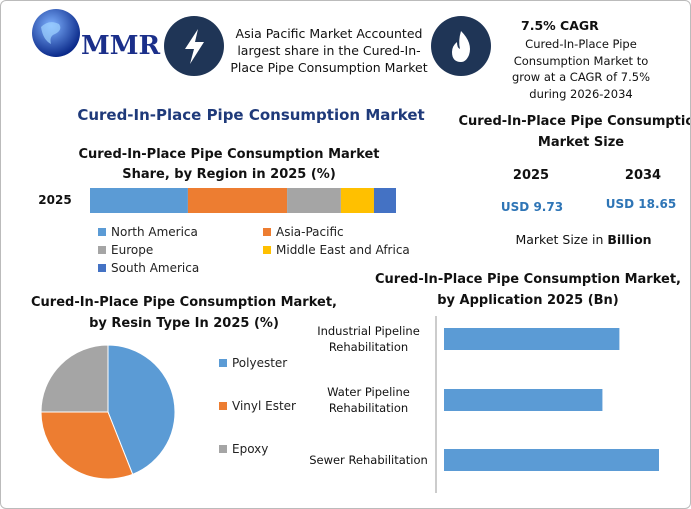  I want to click on legend-item: South America, so click(148, 268).